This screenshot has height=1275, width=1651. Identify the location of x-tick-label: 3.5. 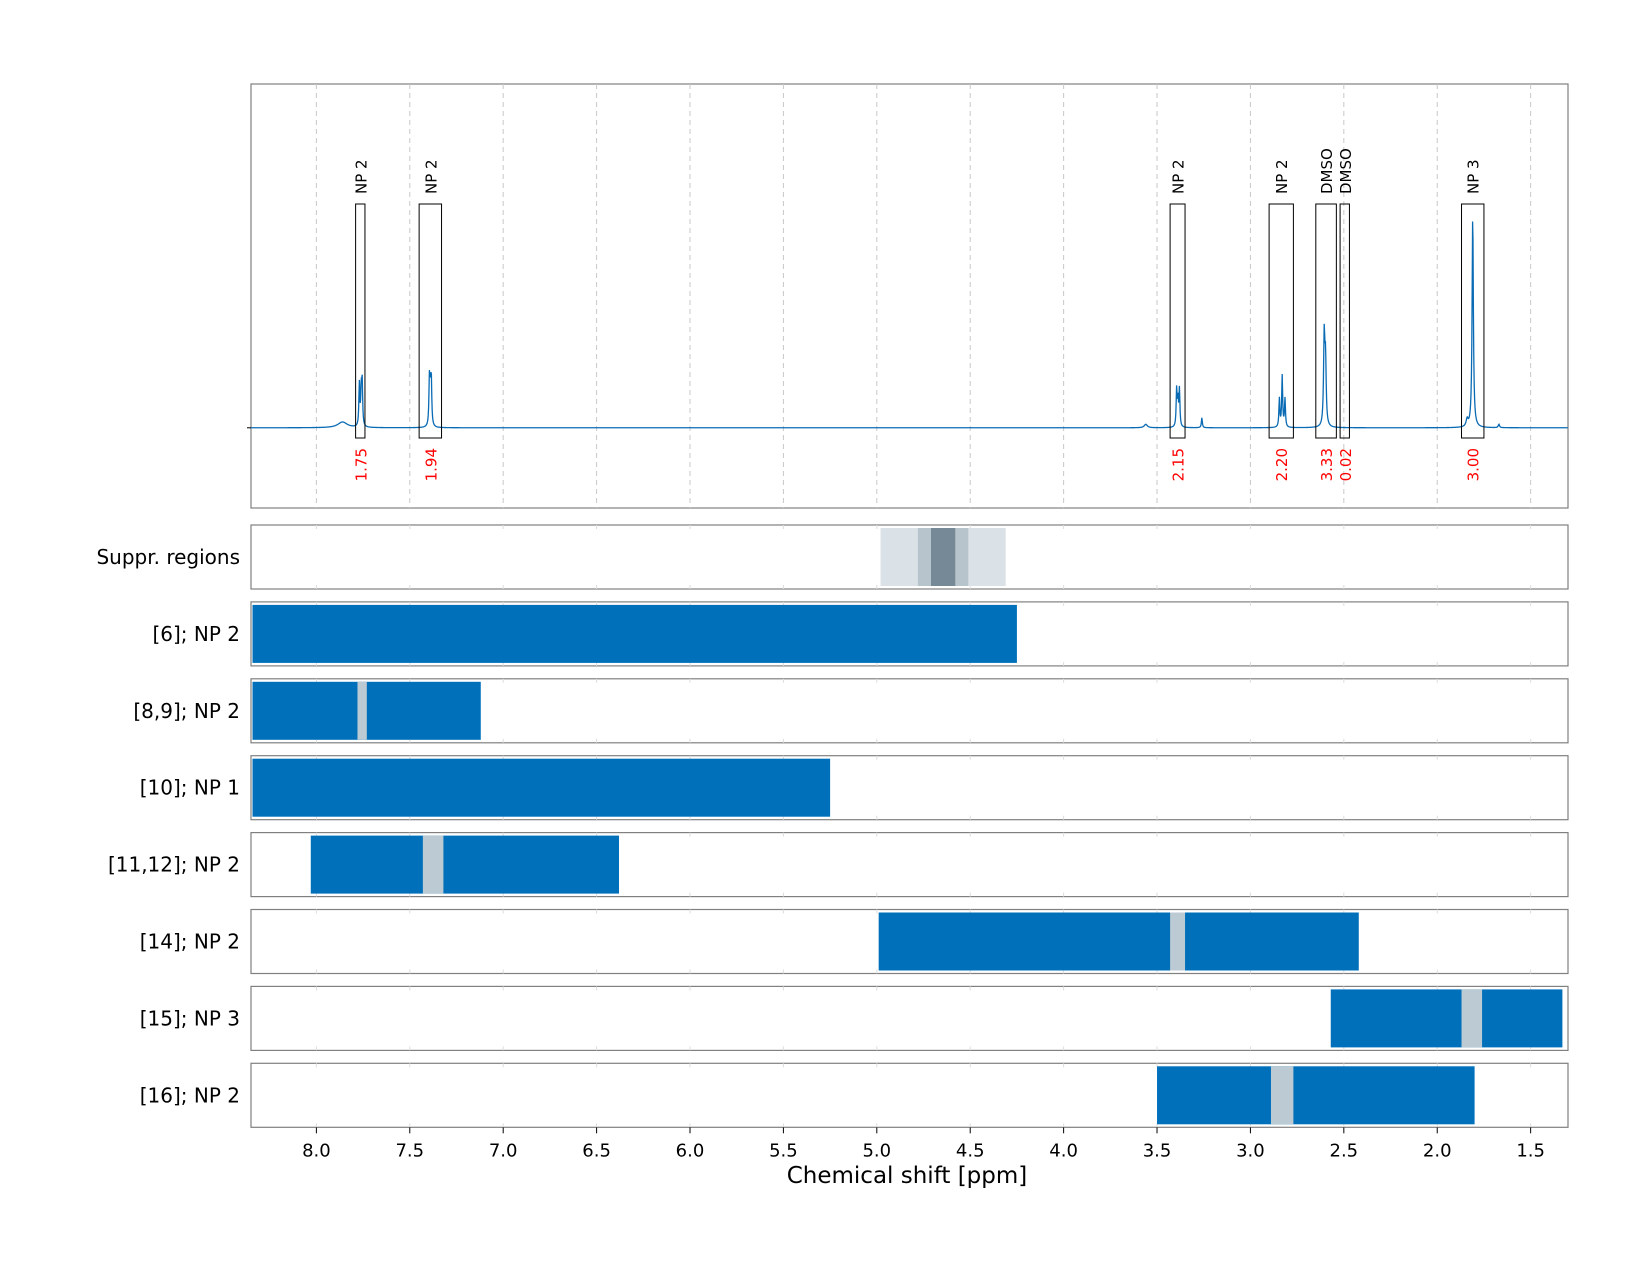
(1157, 1150).